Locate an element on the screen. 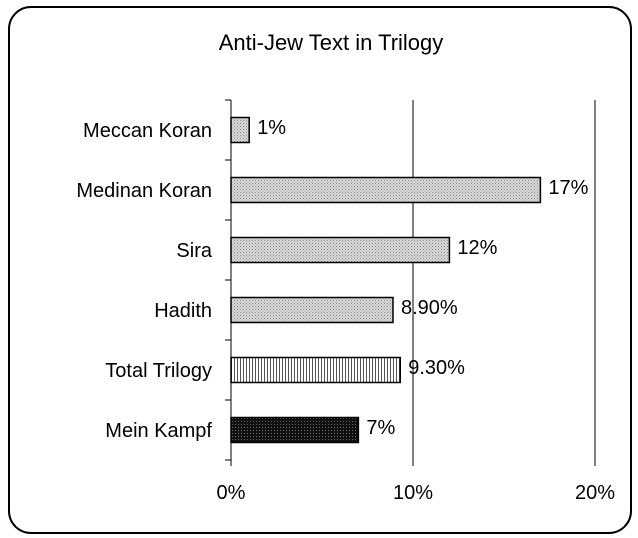 The height and width of the screenshot is (538, 638). data-label: 9.30% is located at coordinates (436, 368).